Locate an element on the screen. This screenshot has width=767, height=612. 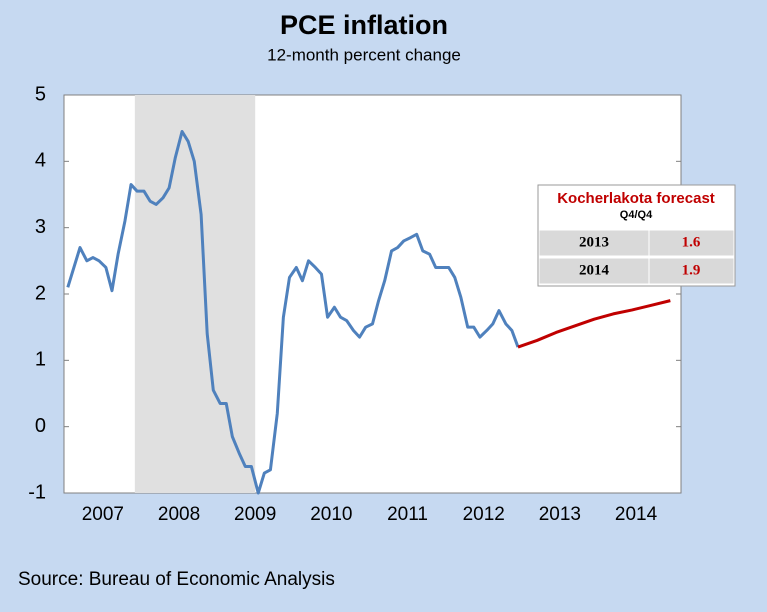
source-note: Source: Bureau of Economic Analysis is located at coordinates (176, 579).